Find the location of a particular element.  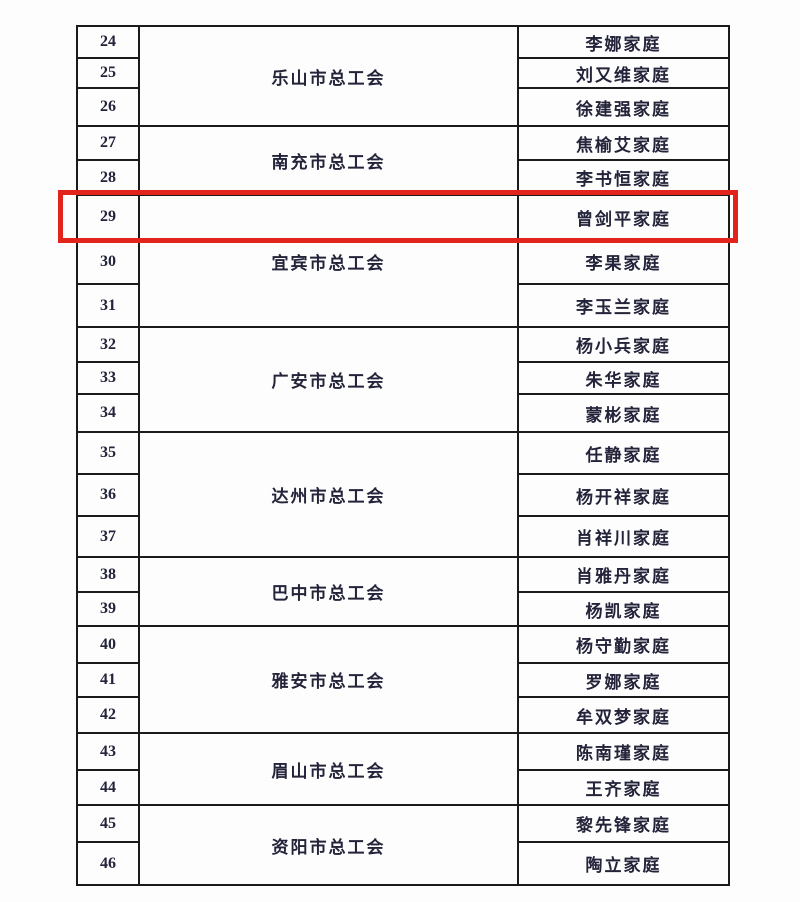

table-row: 27 南充市总工会 焦榆艾家庭 is located at coordinates (403, 160).